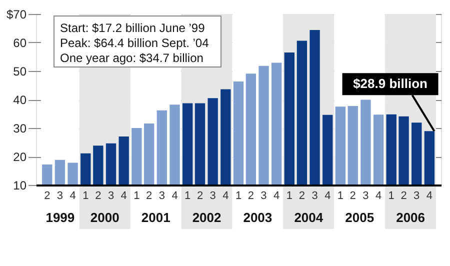 The height and width of the screenshot is (266, 450). What do you see at coordinates (20, 129) in the screenshot?
I see `y-tick-label: 30` at bounding box center [20, 129].